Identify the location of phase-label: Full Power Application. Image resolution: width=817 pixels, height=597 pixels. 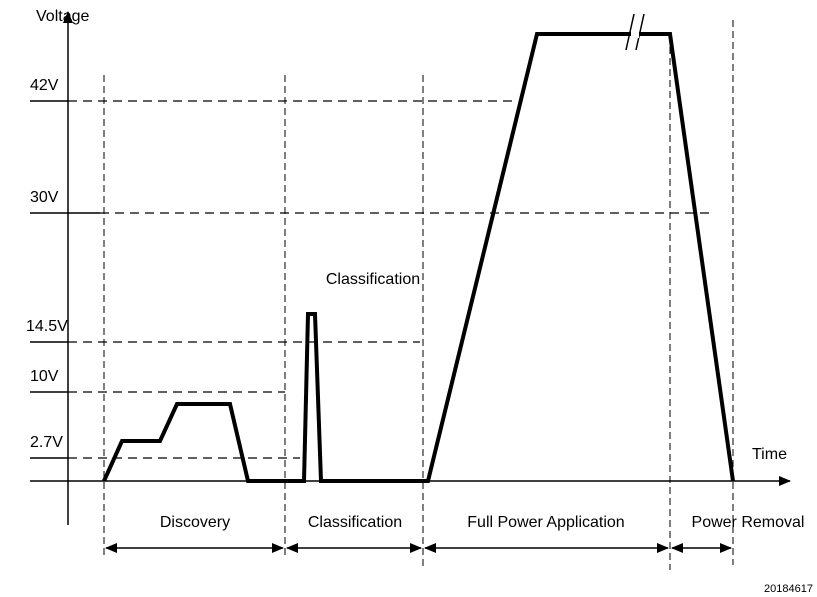
(545, 522).